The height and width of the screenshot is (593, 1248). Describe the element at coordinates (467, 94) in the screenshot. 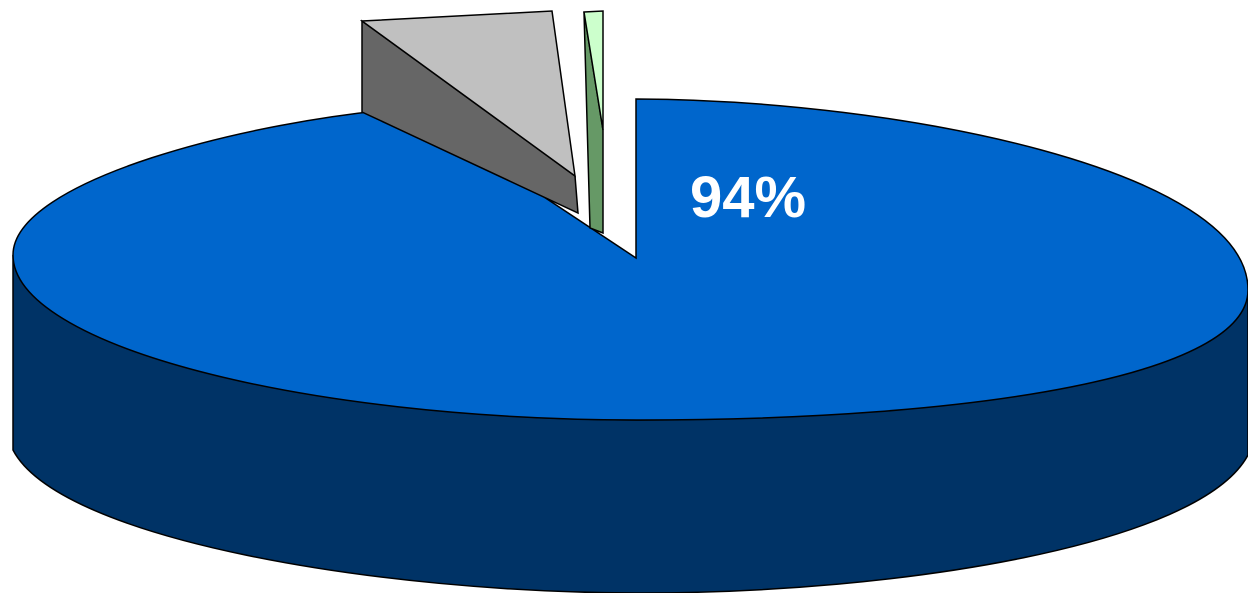

I see `pie-slice-gray` at that location.